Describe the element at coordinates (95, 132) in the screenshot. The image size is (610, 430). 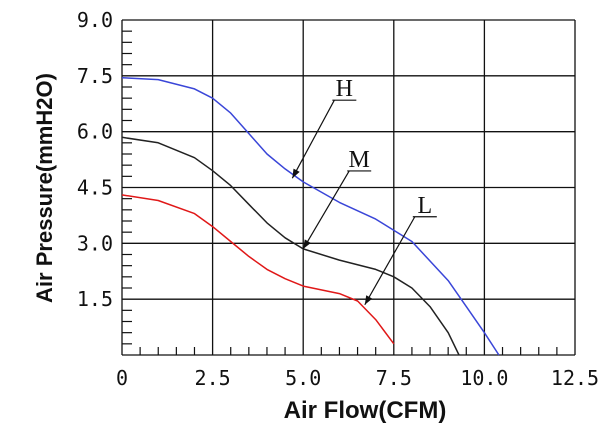
I see `y-tick-label: 6.0` at that location.